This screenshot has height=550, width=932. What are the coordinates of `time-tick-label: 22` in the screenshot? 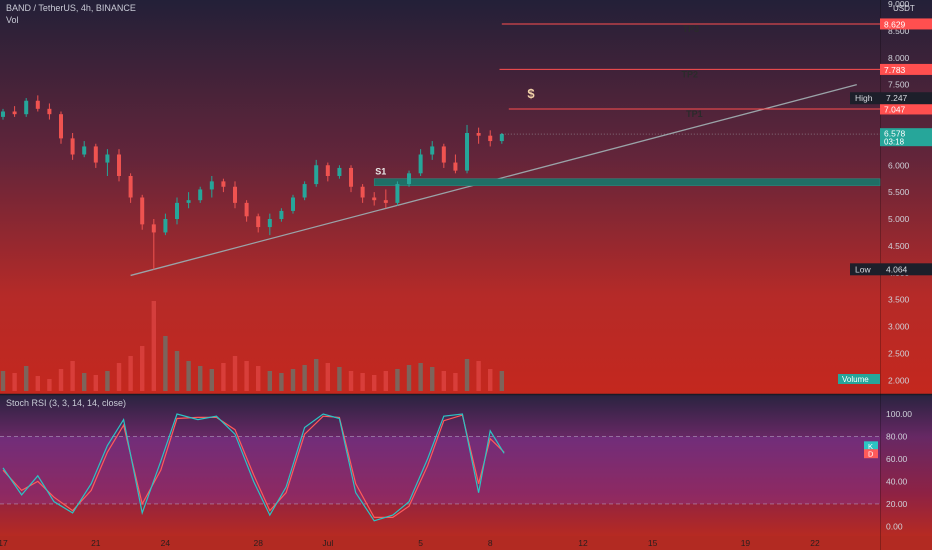 It's located at (815, 543).